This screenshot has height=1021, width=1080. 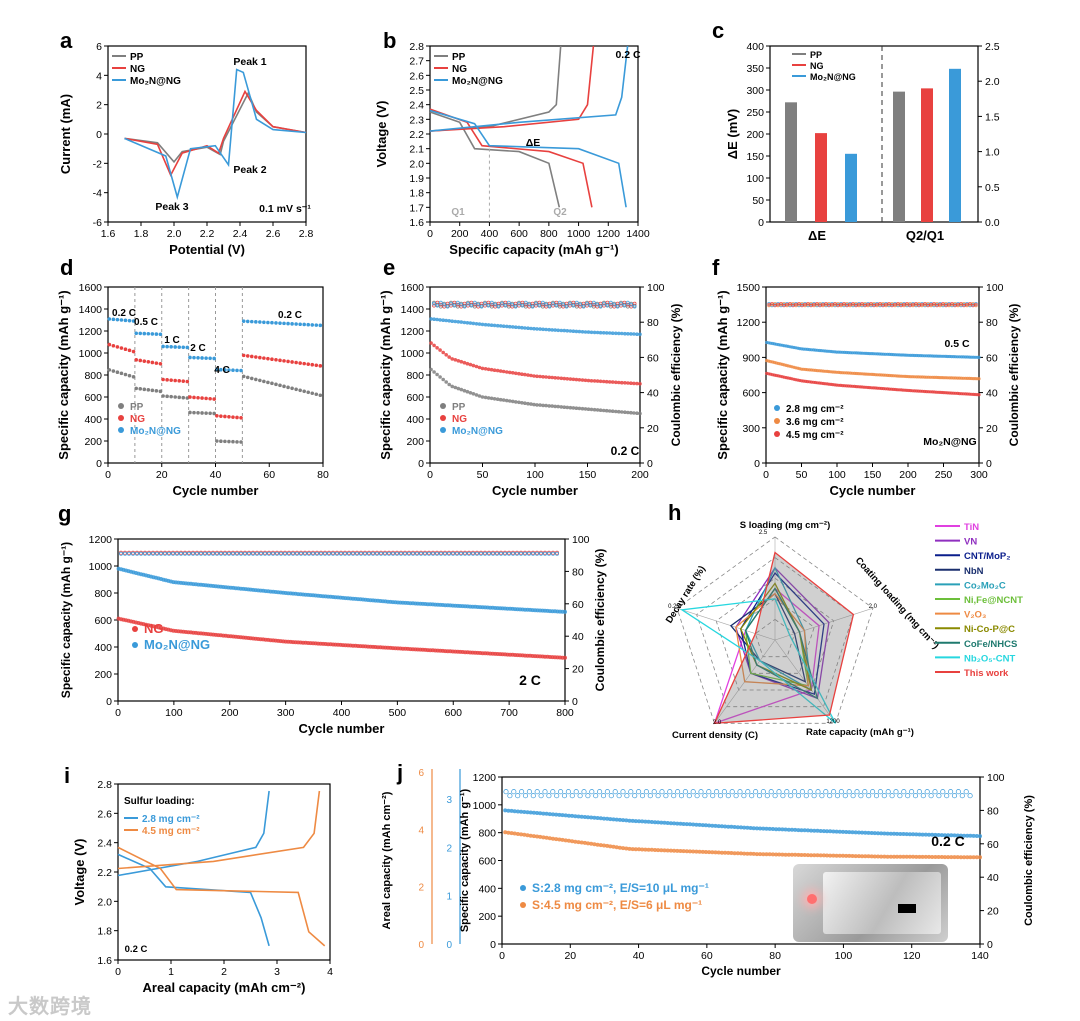 What do you see at coordinates (707, 956) in the screenshot?
I see `j-xtick-label: 60` at bounding box center [707, 956].